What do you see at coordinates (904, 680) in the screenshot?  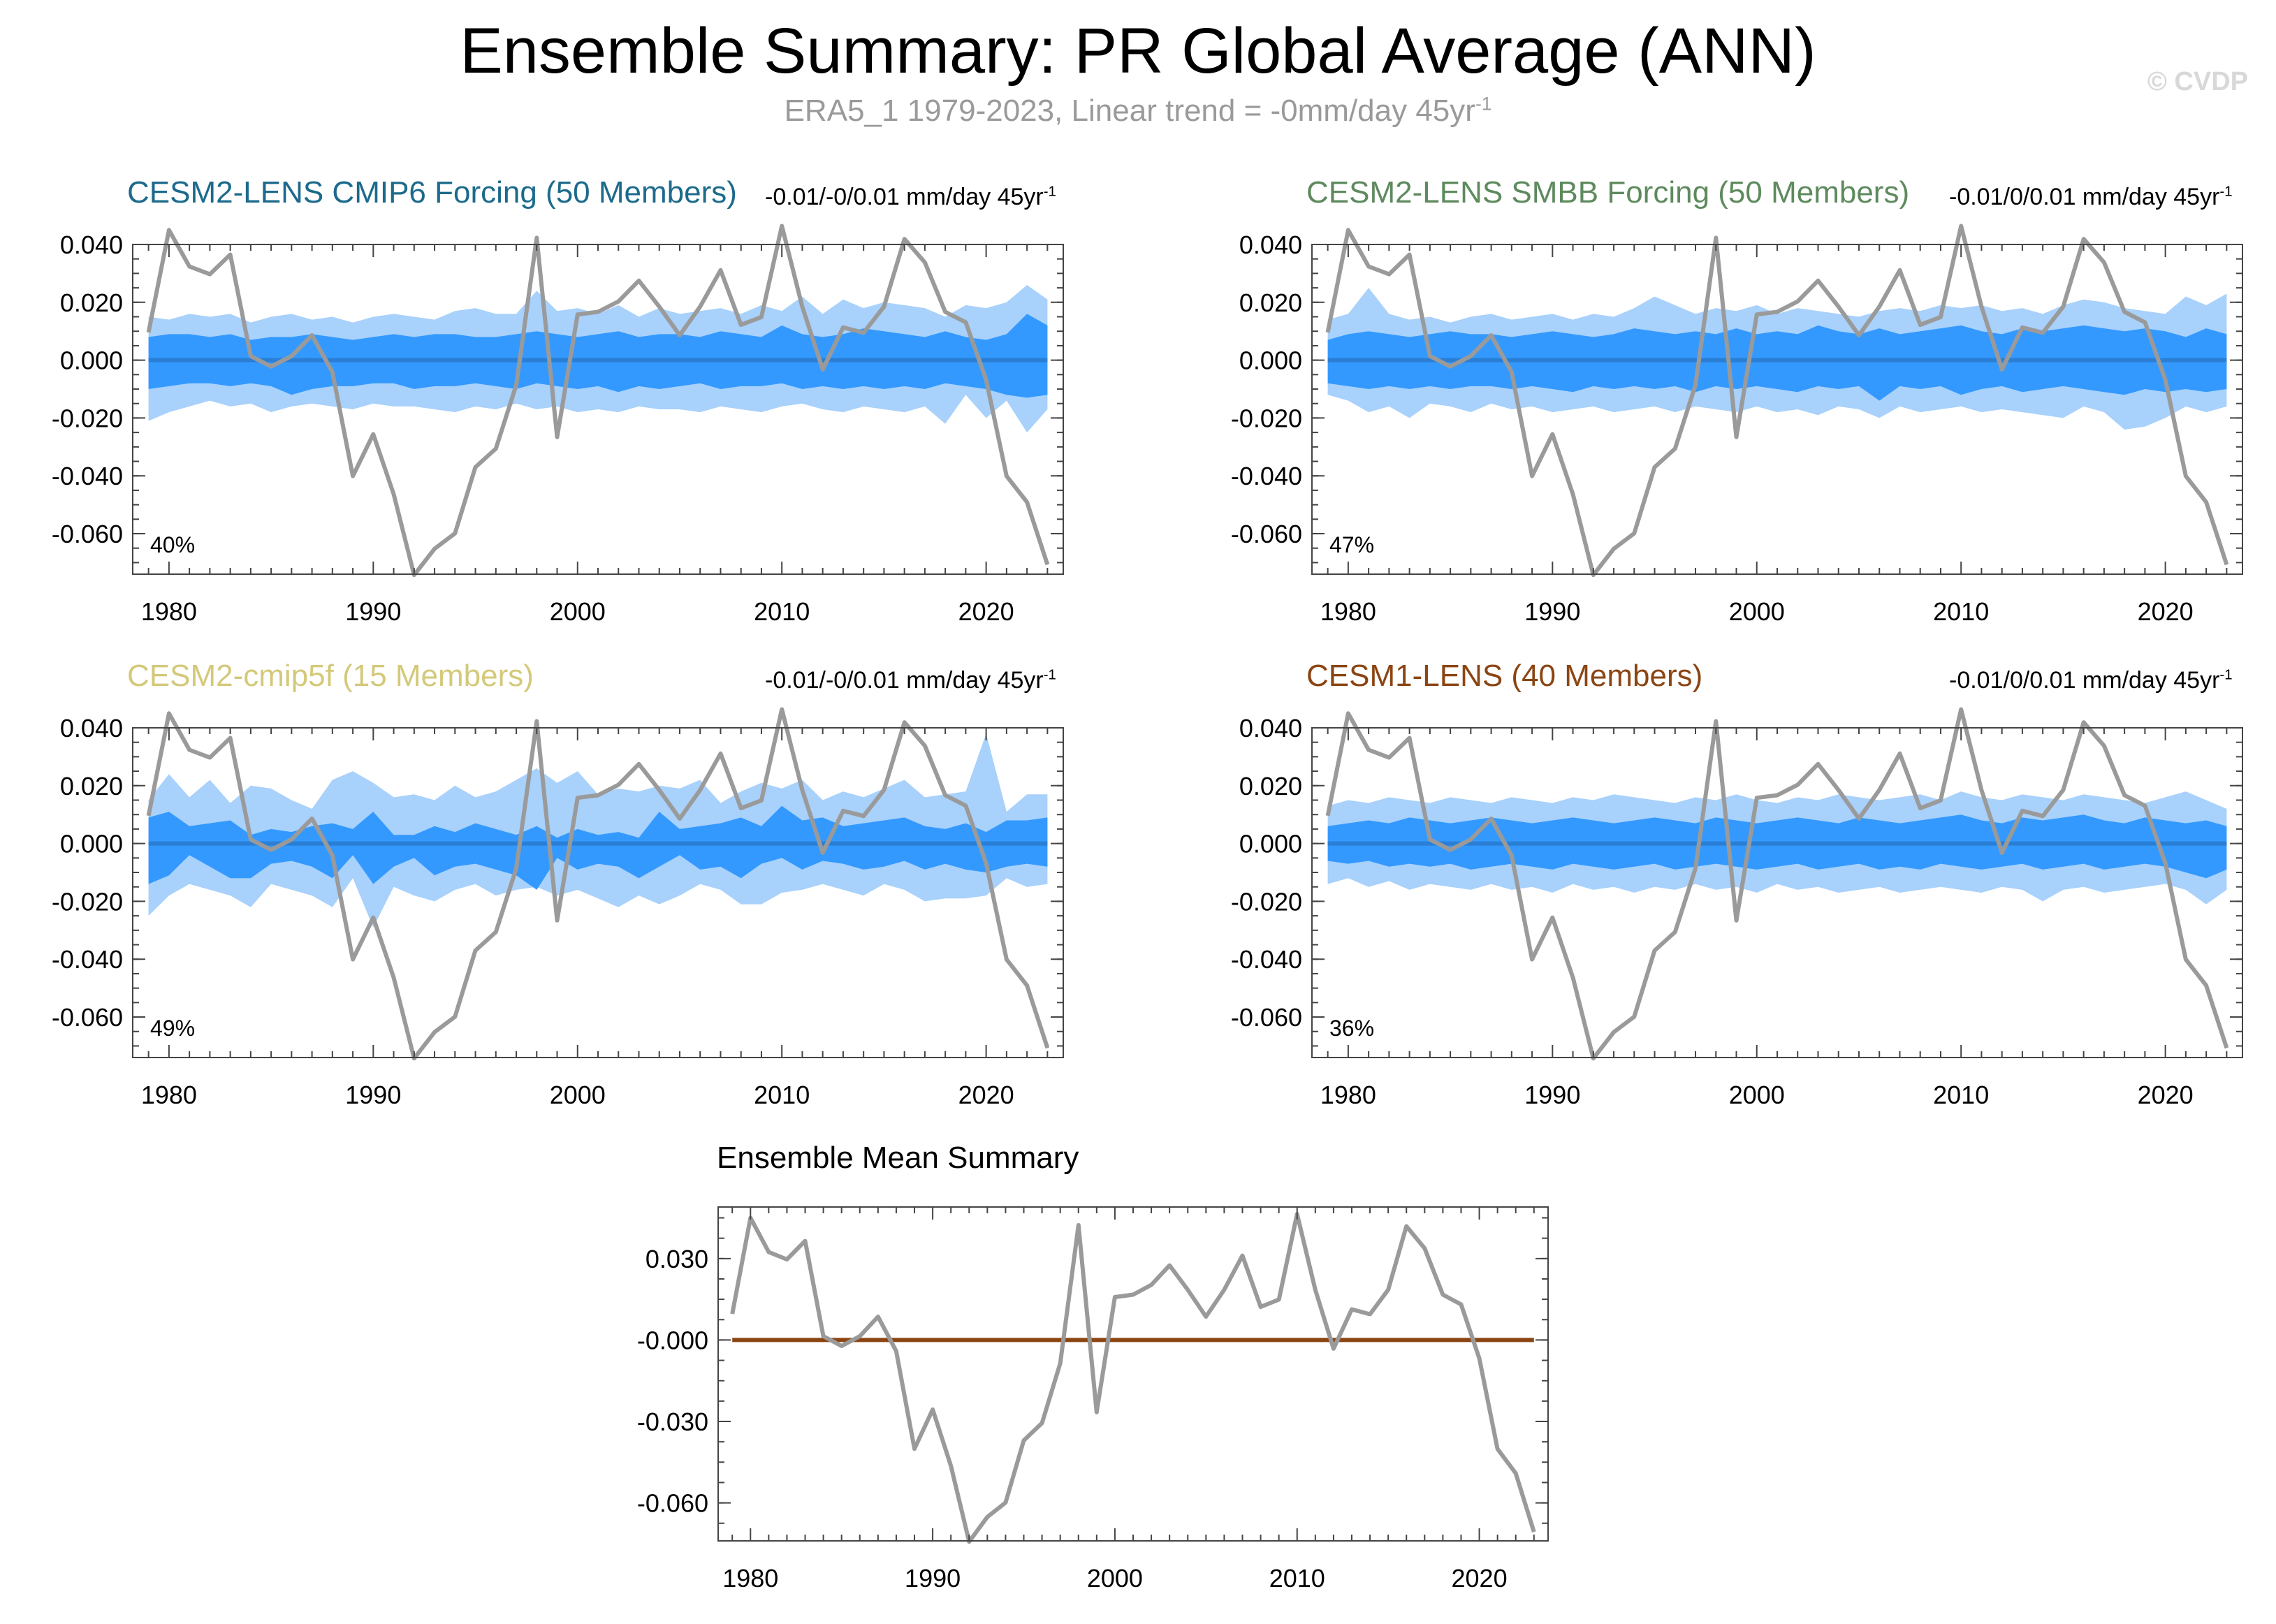 I see `panel3-trend-text: -0.01/-0/0.01 mm/day 45yr` at bounding box center [904, 680].